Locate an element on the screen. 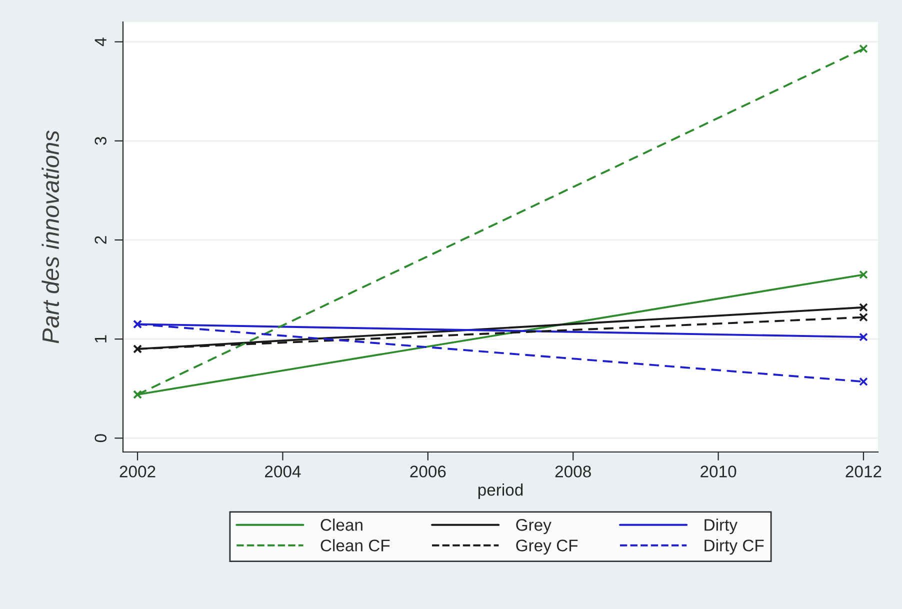 This screenshot has height=609, width=902. legend-label: Clean CF is located at coordinates (355, 545).